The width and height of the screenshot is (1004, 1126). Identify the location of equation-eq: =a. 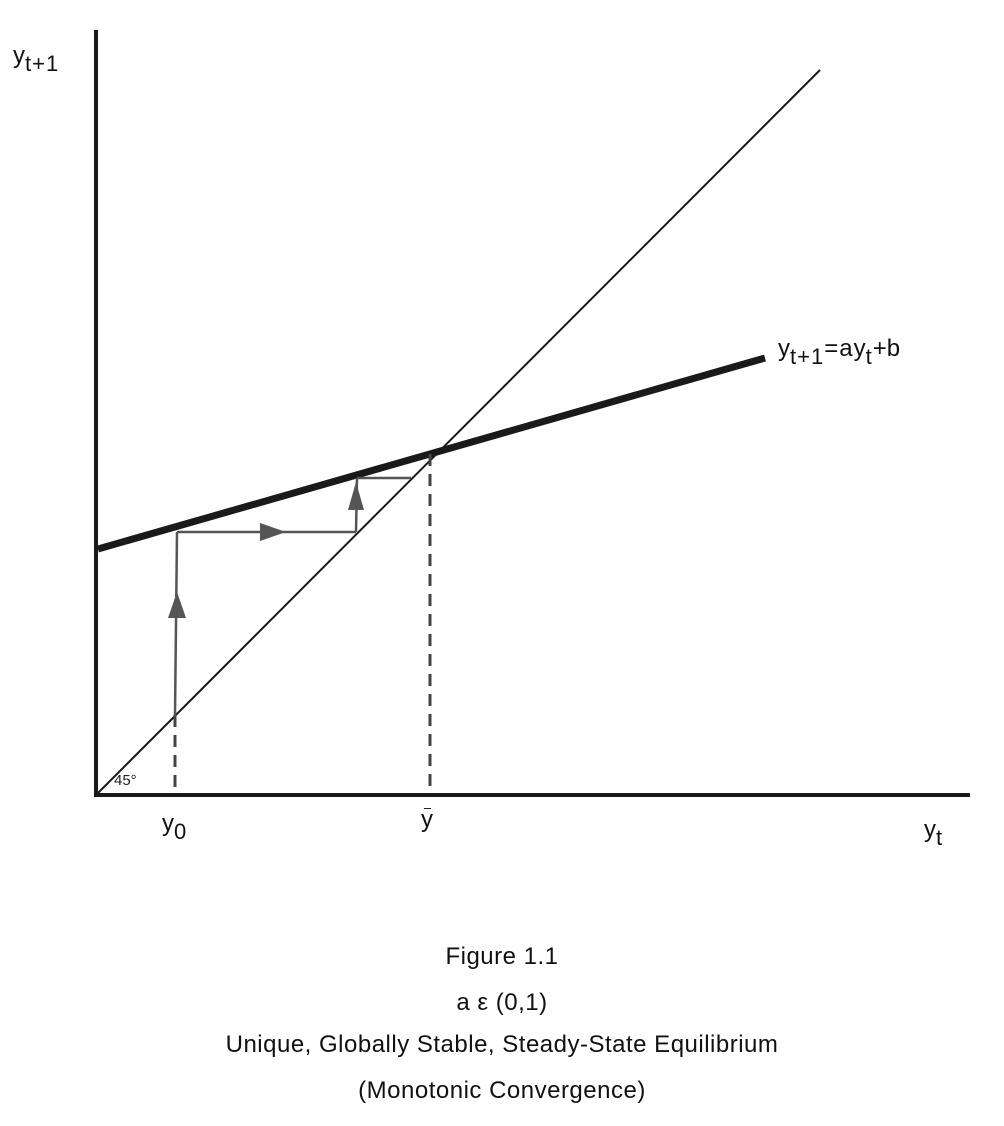
(839, 348).